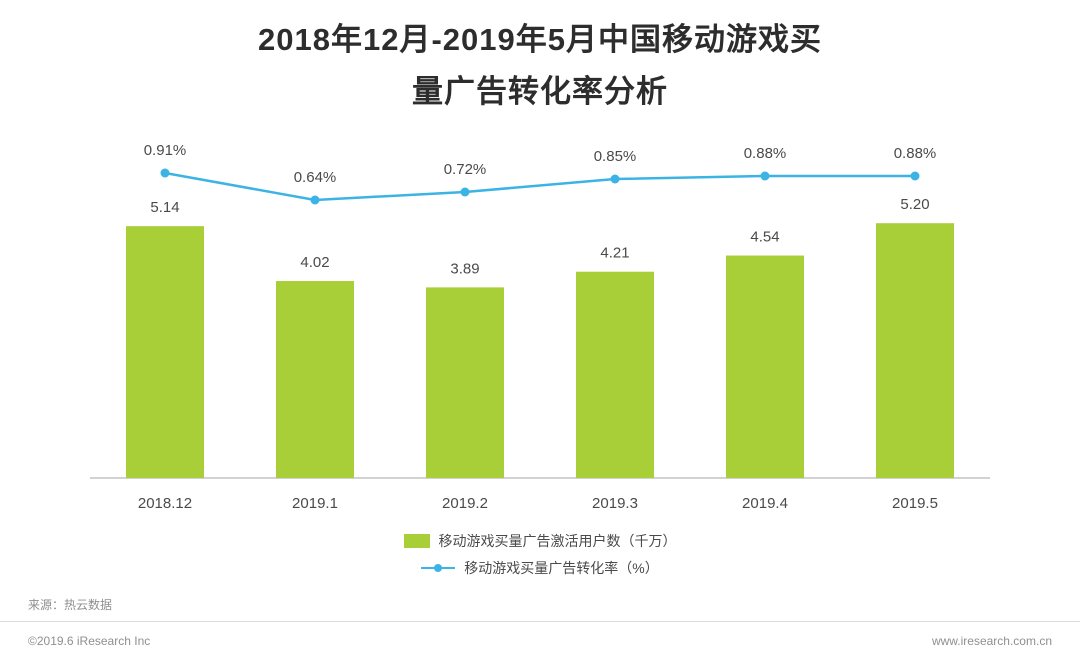 Image resolution: width=1080 pixels, height=664 pixels. Describe the element at coordinates (315, 177) in the screenshot. I see `line-value-label: 0.64%` at that location.